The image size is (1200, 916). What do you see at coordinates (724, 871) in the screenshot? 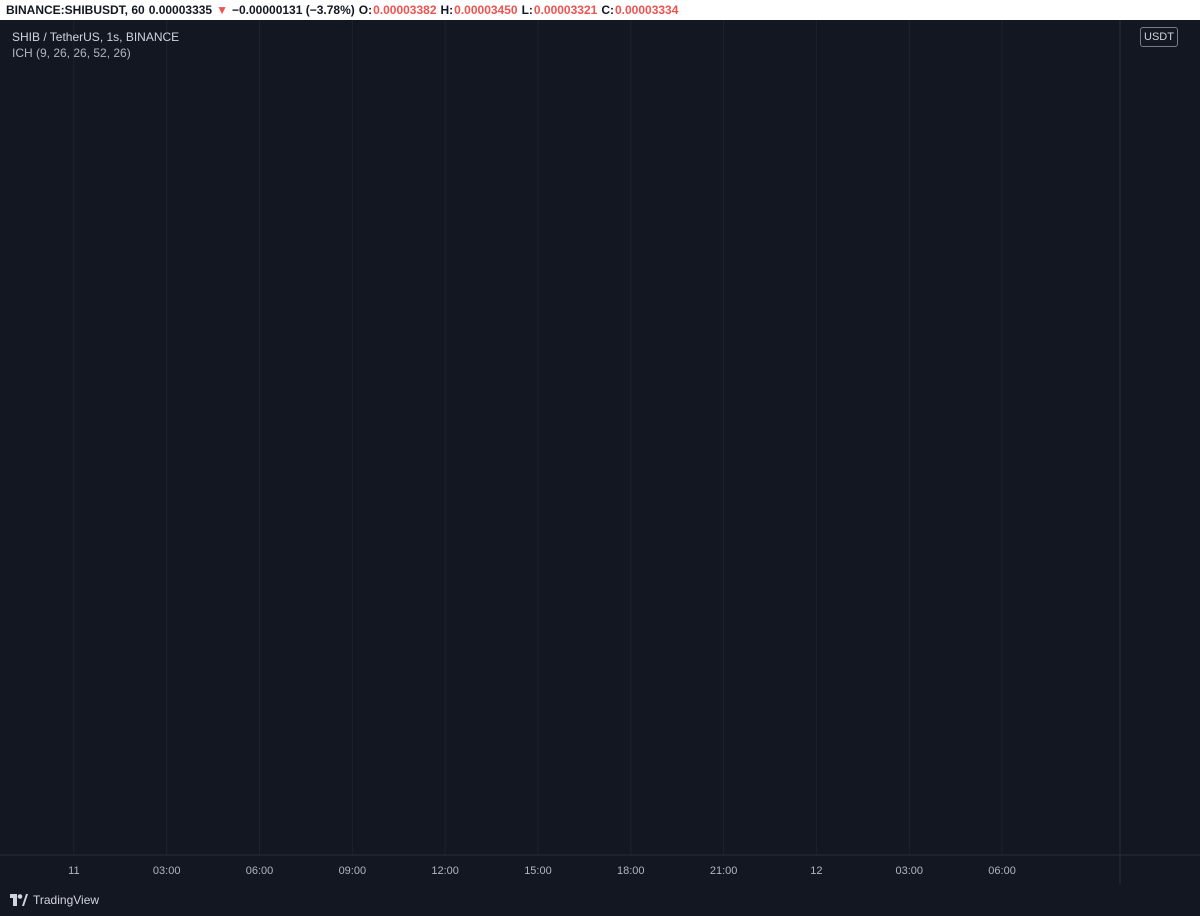
I see `time-tick-label: 21:00` at bounding box center [724, 871].